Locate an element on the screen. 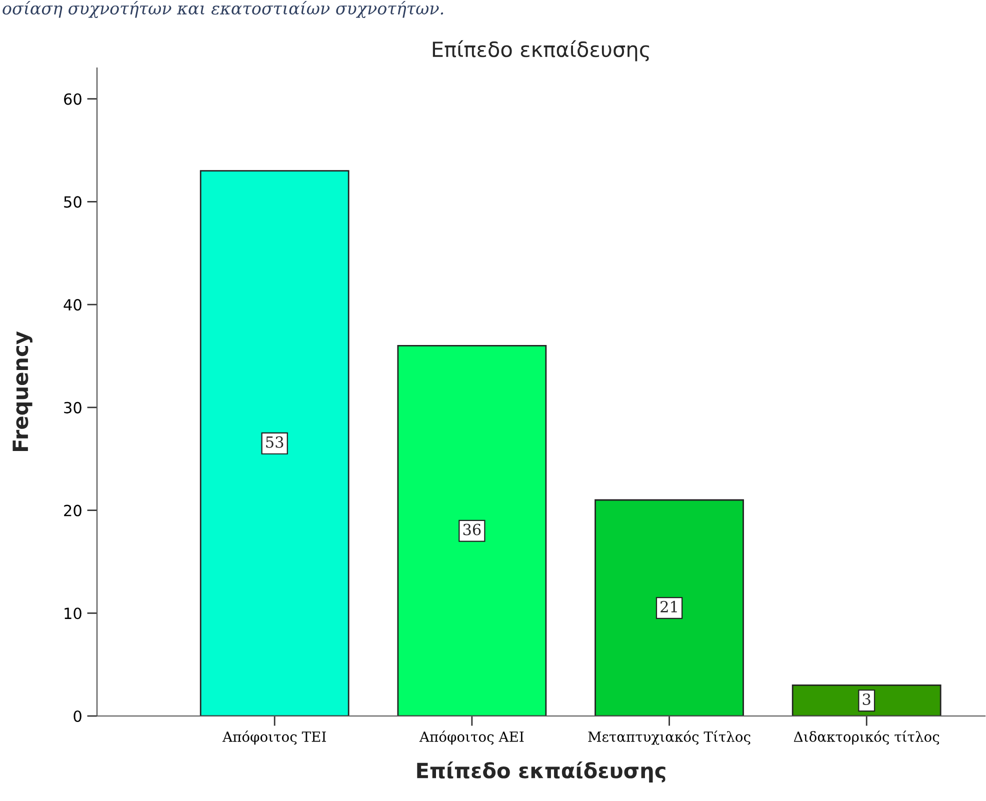 The height and width of the screenshot is (801, 986). y-tick-label: 50 is located at coordinates (73, 202).